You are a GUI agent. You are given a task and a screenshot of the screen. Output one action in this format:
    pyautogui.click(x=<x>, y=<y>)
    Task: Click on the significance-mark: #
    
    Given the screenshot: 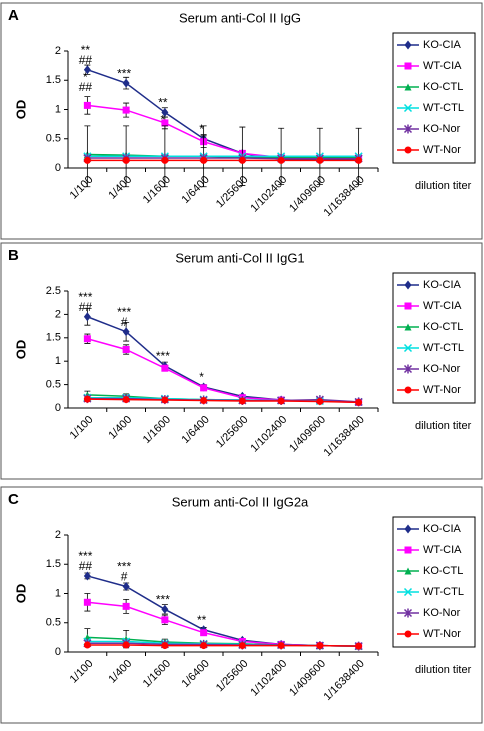 What is the action you would take?
    pyautogui.click(x=124, y=577)
    